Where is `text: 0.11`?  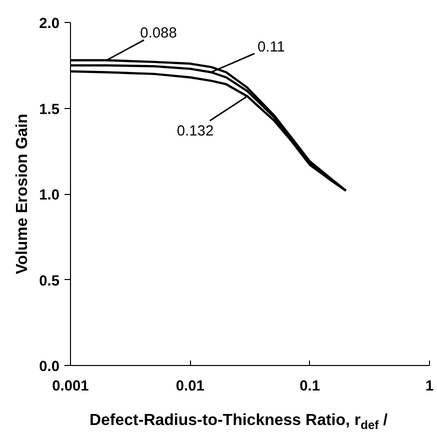 text: 0.11 is located at coordinates (271, 48).